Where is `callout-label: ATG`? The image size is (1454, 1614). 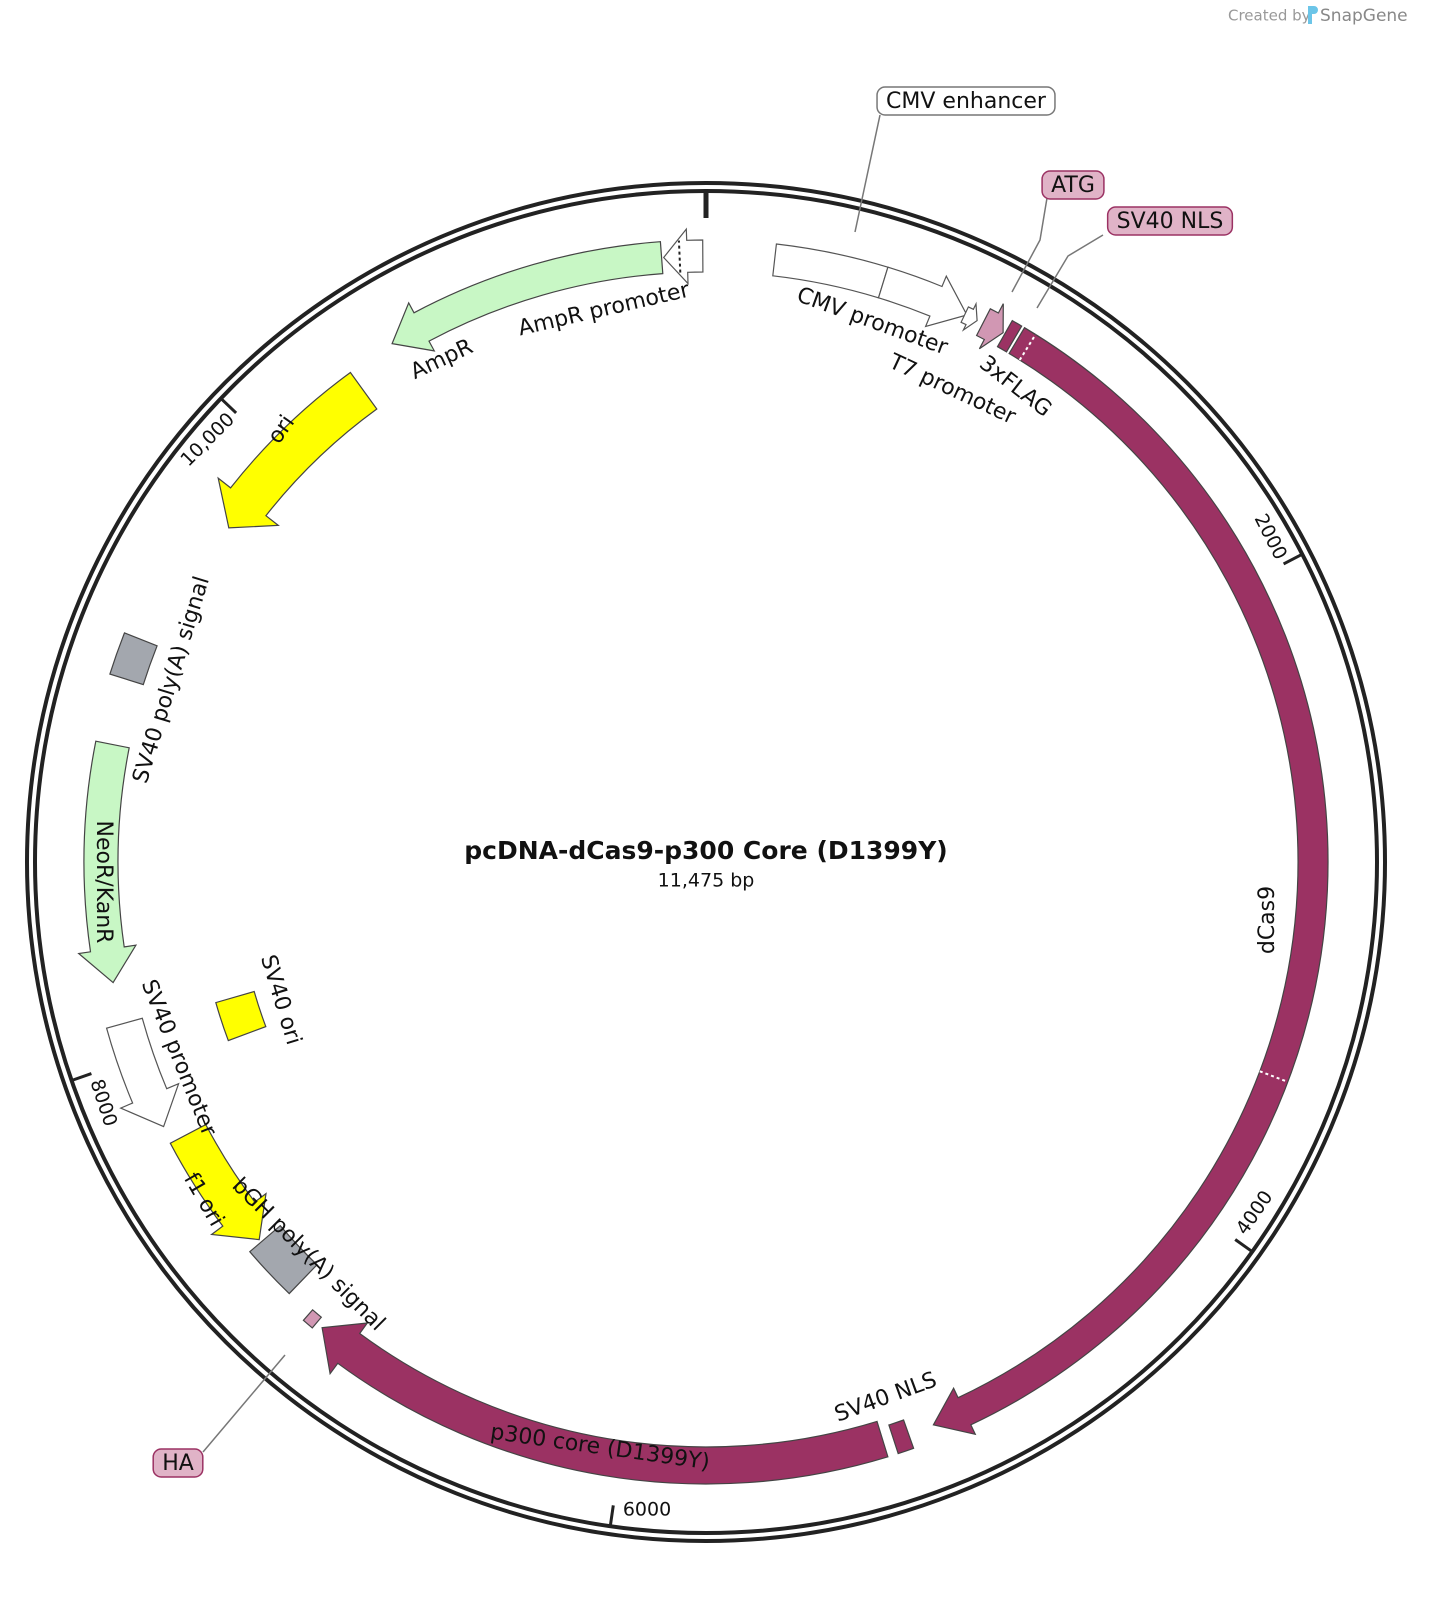 callout-label: ATG is located at coordinates (1073, 185).